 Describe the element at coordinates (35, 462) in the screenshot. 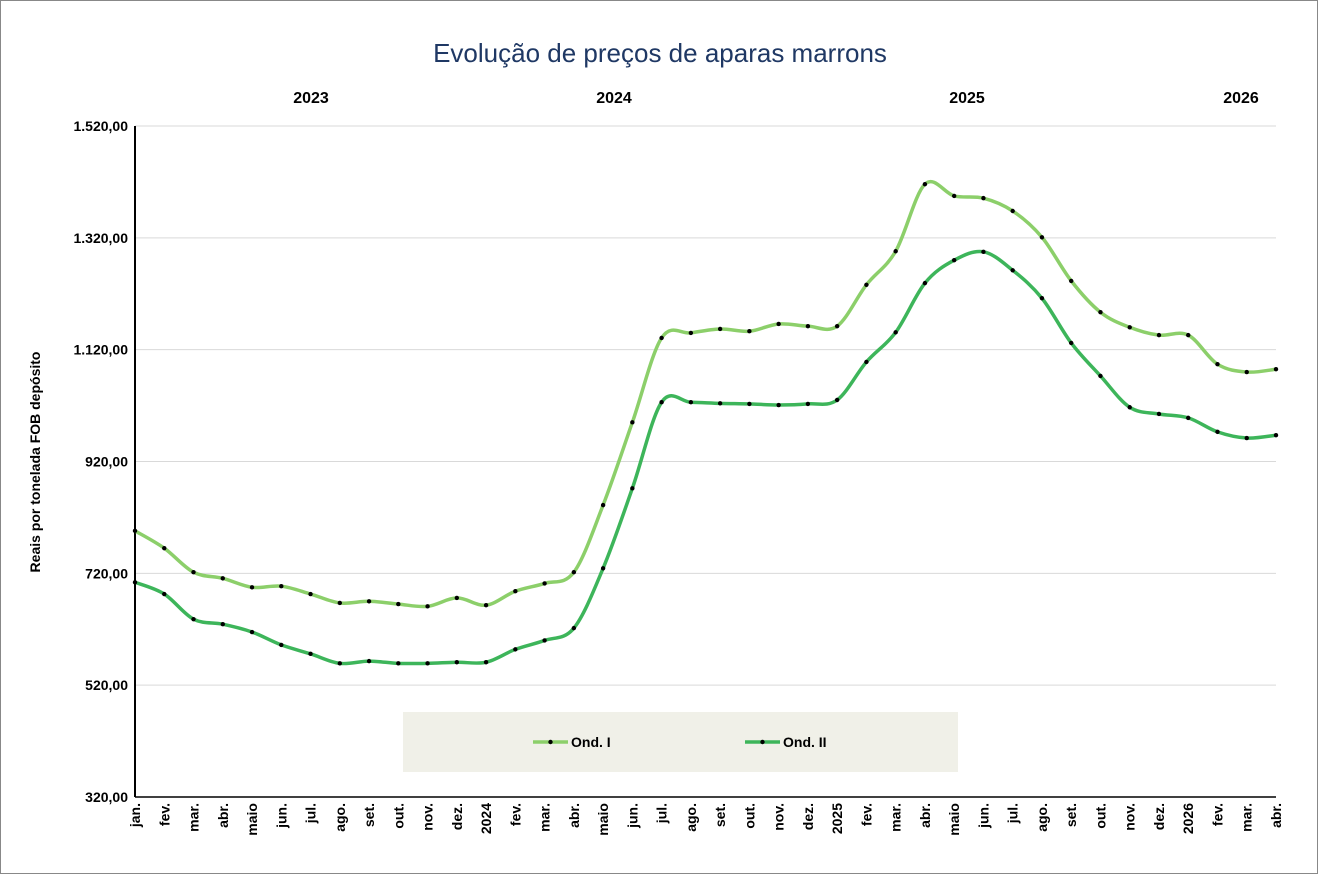

I see `y-axis-label: Reais por tonelada FOB depósito` at that location.